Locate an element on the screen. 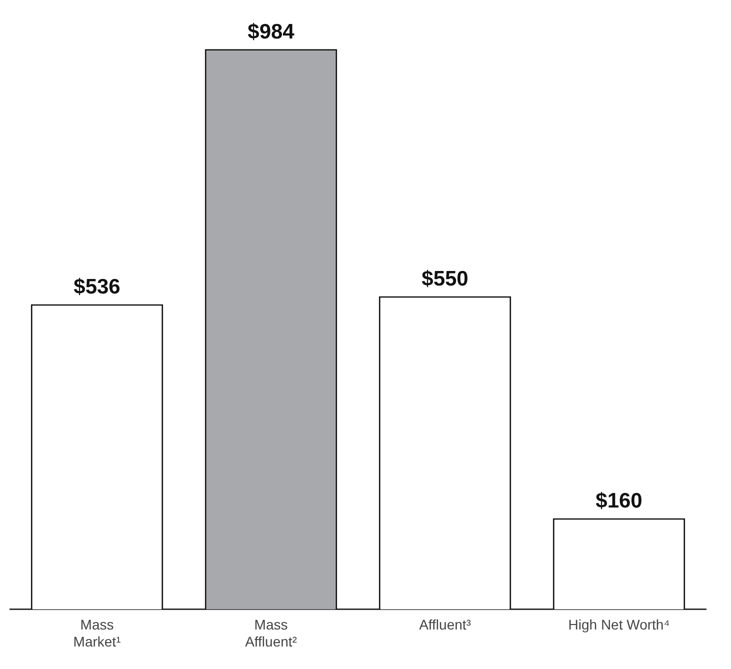 Image resolution: width=731 pixels, height=669 pixels. x-tick-label: Affluent³ is located at coordinates (445, 624).